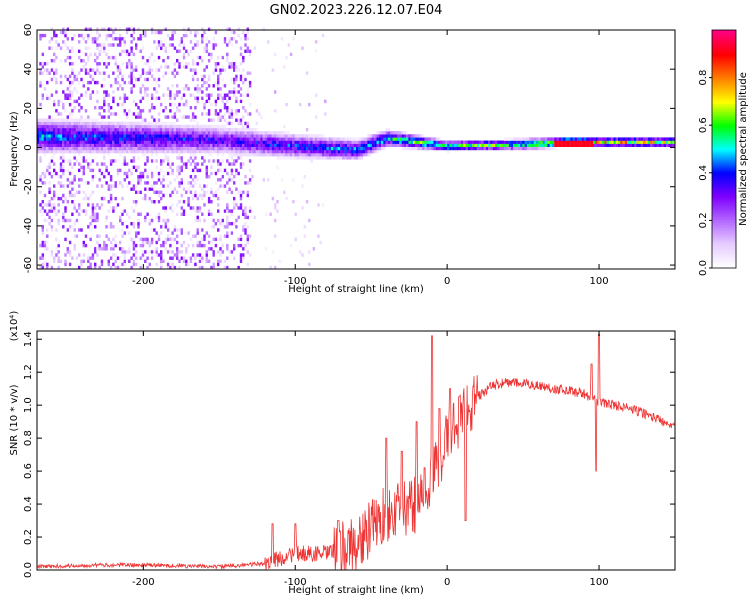  I want to click on y-tick-label: 0.0, so click(28, 570).